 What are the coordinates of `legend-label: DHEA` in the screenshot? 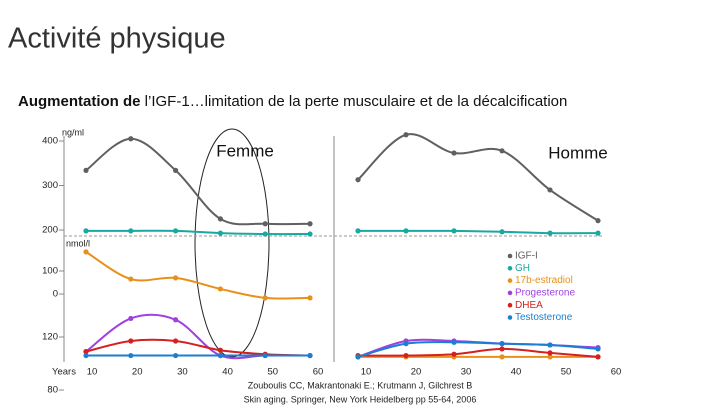 It's located at (529, 305).